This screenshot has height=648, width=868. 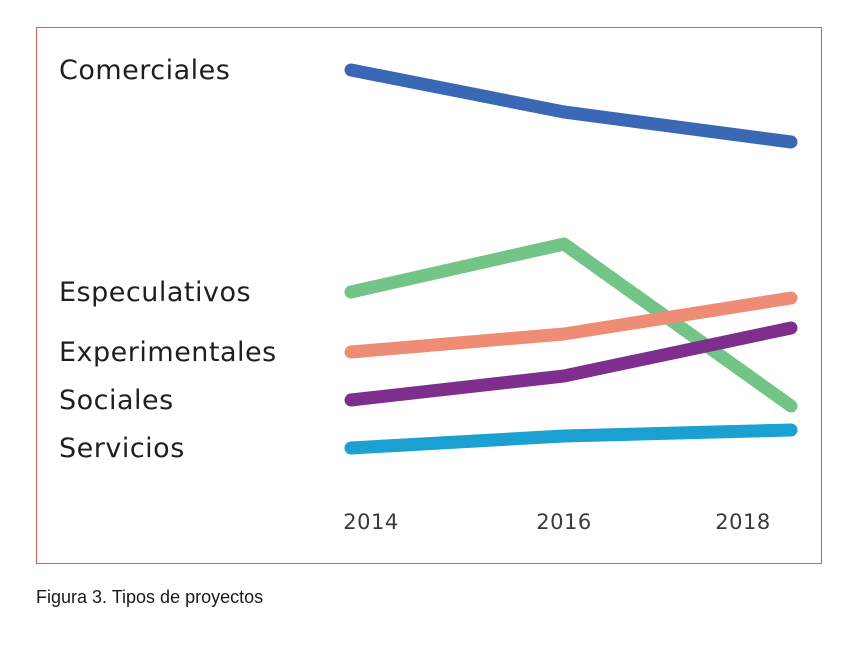 I want to click on series-line-experimentales, so click(x=571, y=325).